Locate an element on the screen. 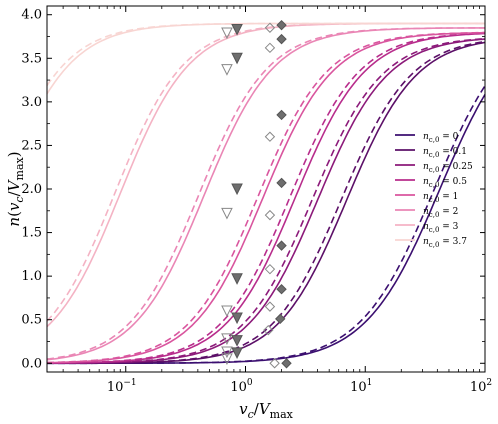 This screenshot has width=498, height=424. legend-label-0: nc,0 = 0 is located at coordinates (441, 138).